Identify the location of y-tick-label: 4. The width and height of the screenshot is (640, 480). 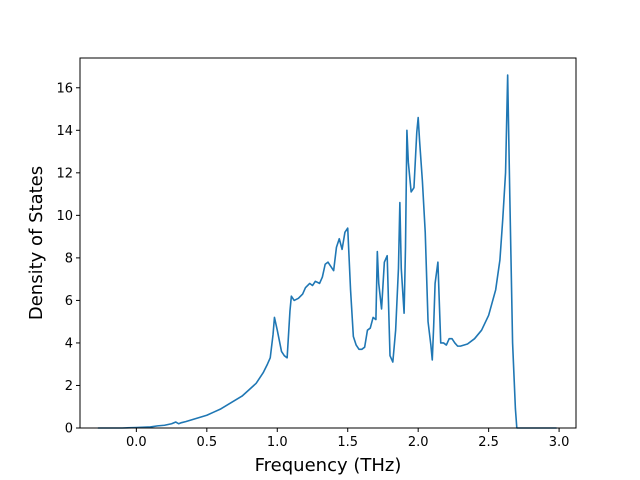
(69, 343).